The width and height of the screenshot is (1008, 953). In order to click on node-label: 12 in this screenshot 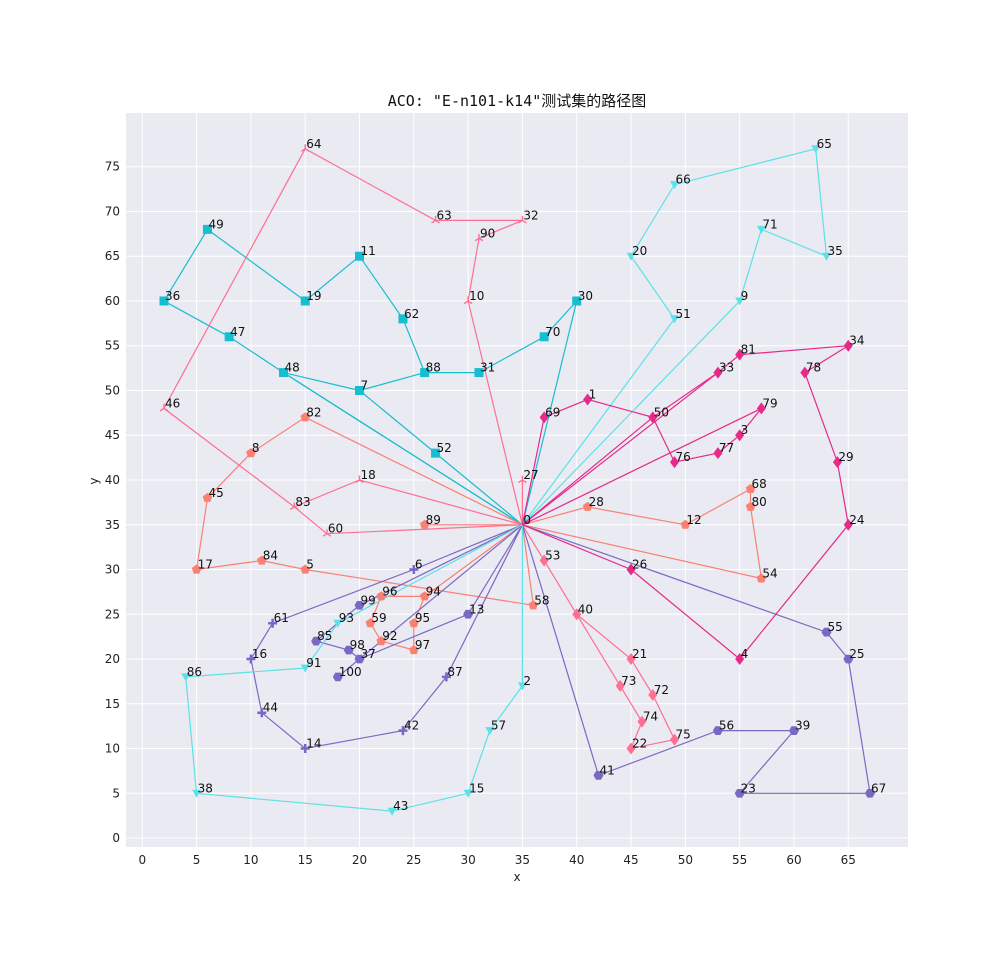, I will do `click(693, 520)`.